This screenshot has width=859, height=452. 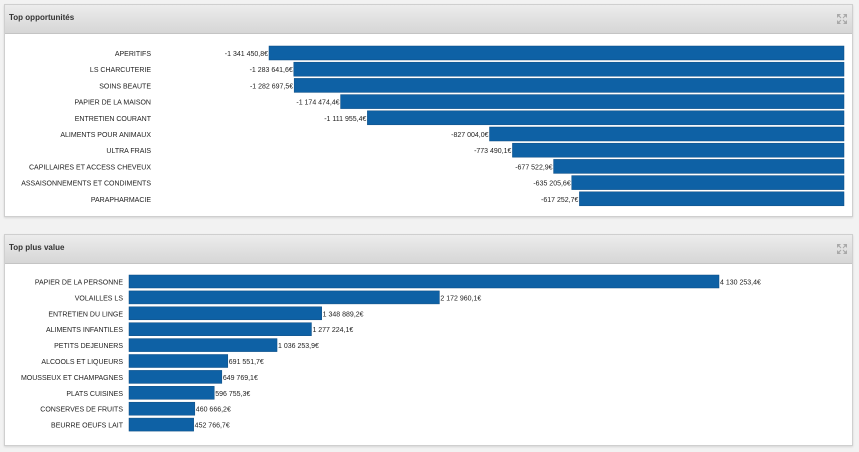 What do you see at coordinates (460, 298) in the screenshot?
I see `value-label: 2 172 960,1€` at bounding box center [460, 298].